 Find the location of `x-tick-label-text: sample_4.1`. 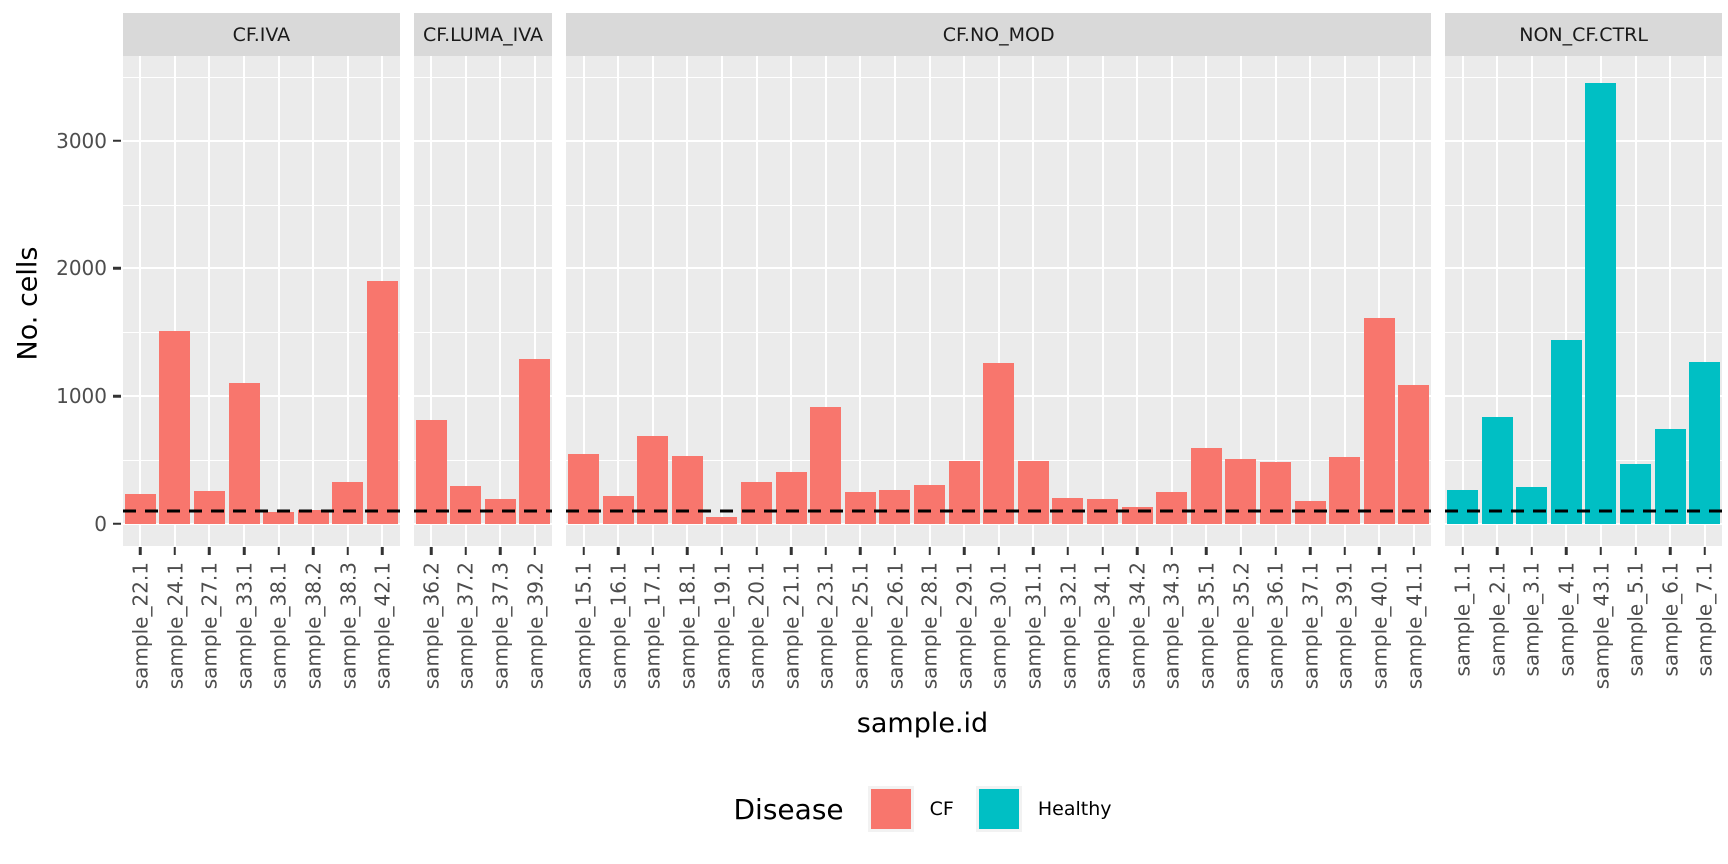

x-tick-label-text: sample_4.1 is located at coordinates (1566, 619).